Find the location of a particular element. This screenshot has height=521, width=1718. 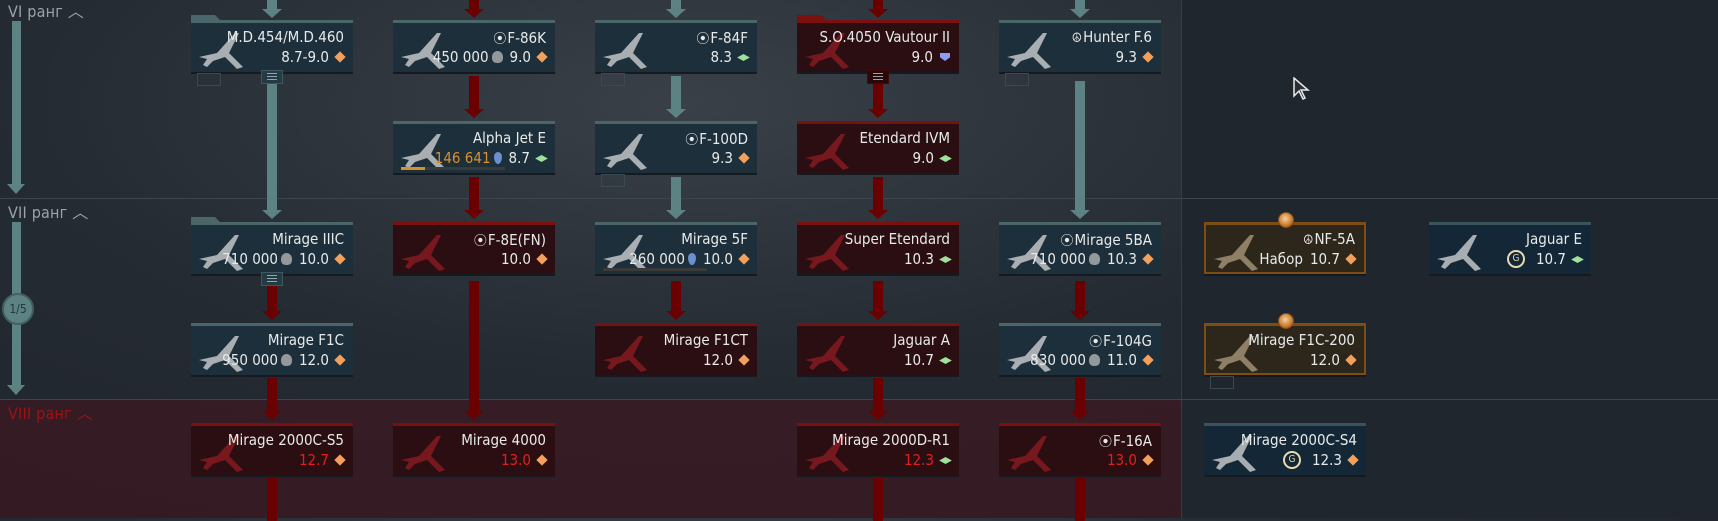

battle-rating: 8.3 is located at coordinates (721, 57).